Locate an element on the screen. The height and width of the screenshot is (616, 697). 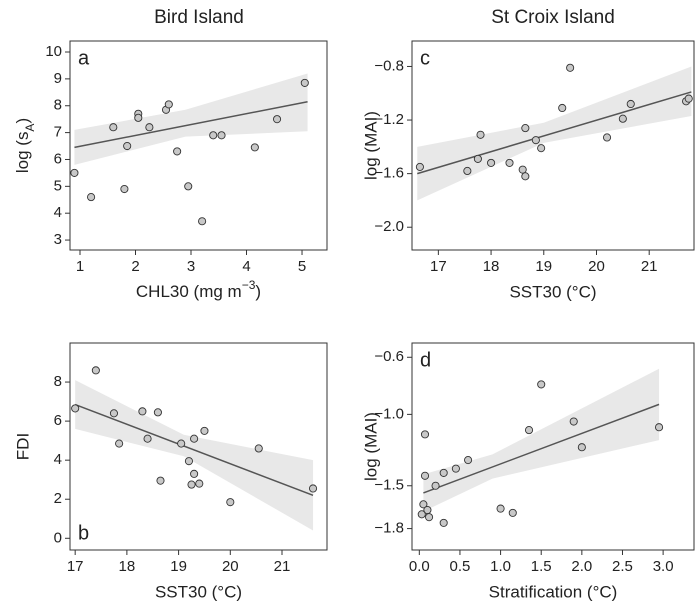
y-axis-label: FDI is located at coordinates (22, 446).